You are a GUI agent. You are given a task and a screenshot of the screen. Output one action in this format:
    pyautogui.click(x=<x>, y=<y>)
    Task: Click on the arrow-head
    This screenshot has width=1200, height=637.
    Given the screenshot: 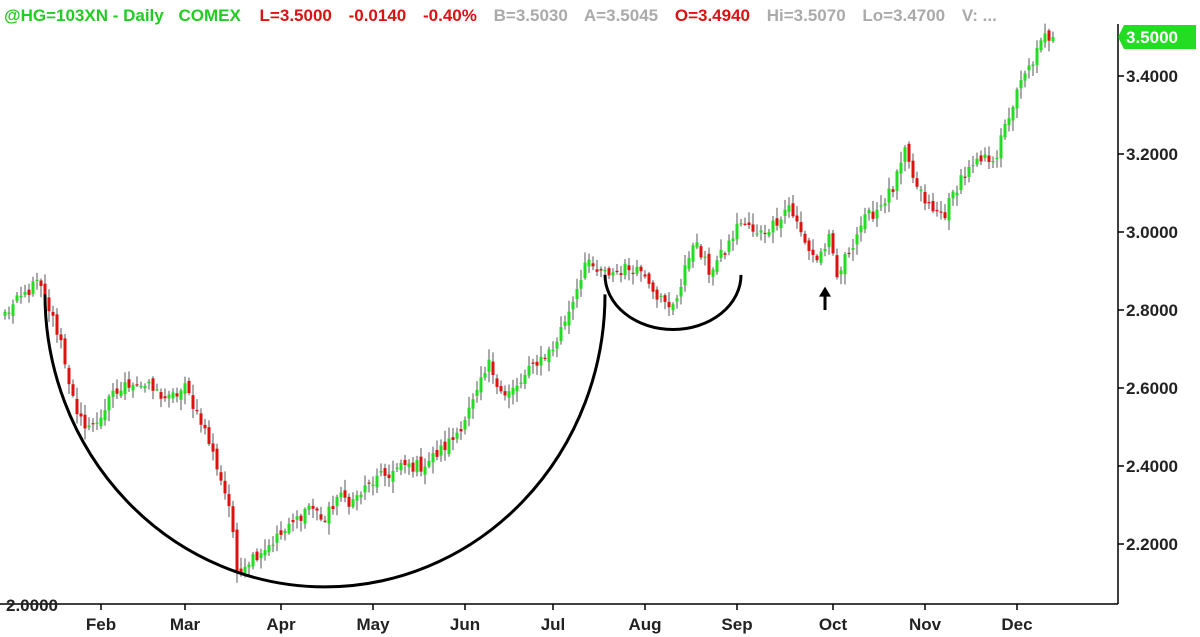 What is the action you would take?
    pyautogui.click(x=825, y=291)
    